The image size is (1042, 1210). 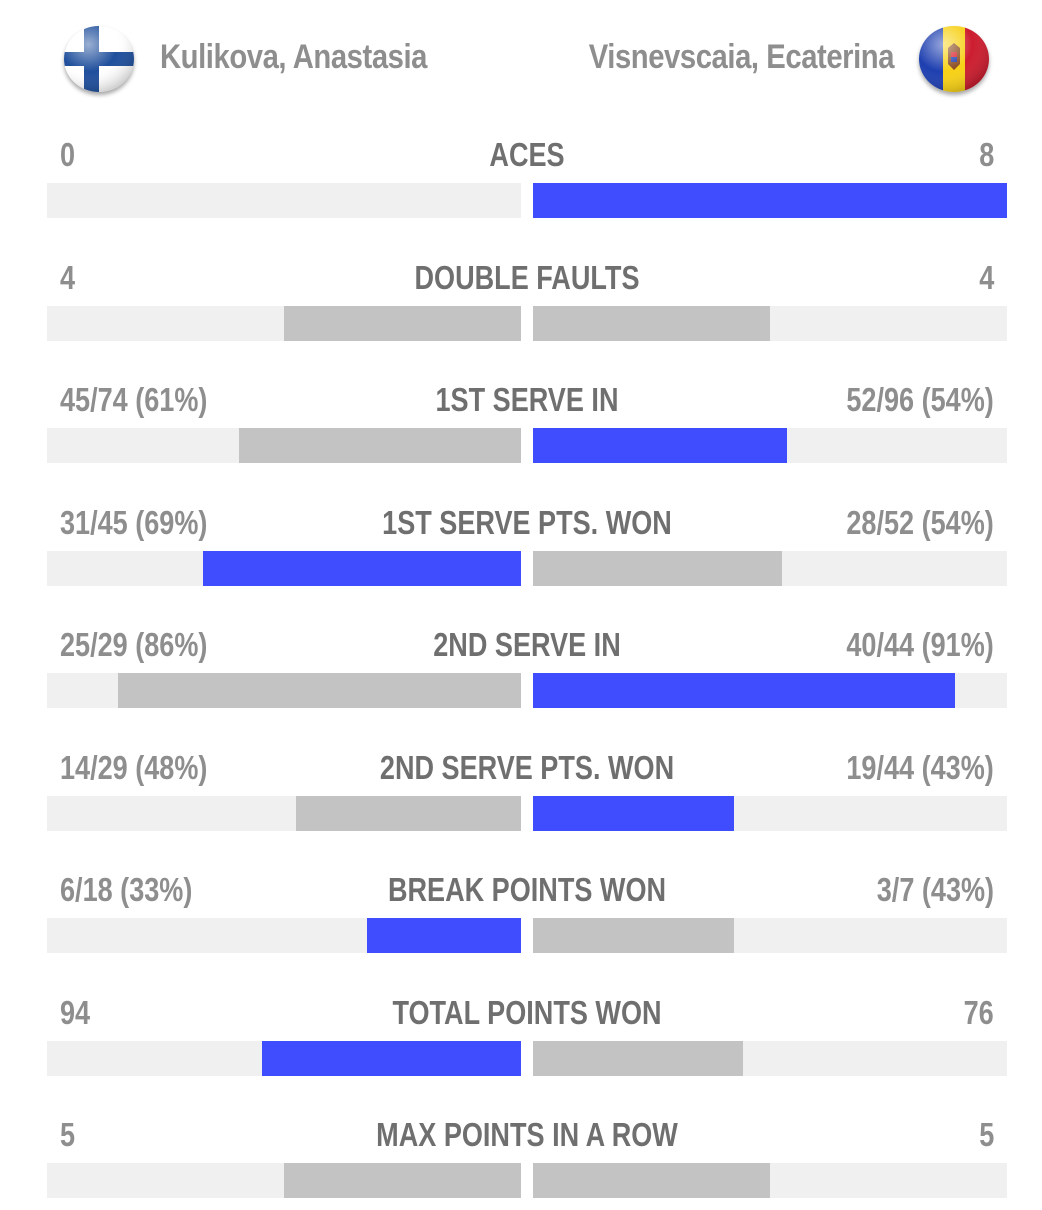 I want to click on stat-value-left: 25/29 (86%), so click(x=134, y=644).